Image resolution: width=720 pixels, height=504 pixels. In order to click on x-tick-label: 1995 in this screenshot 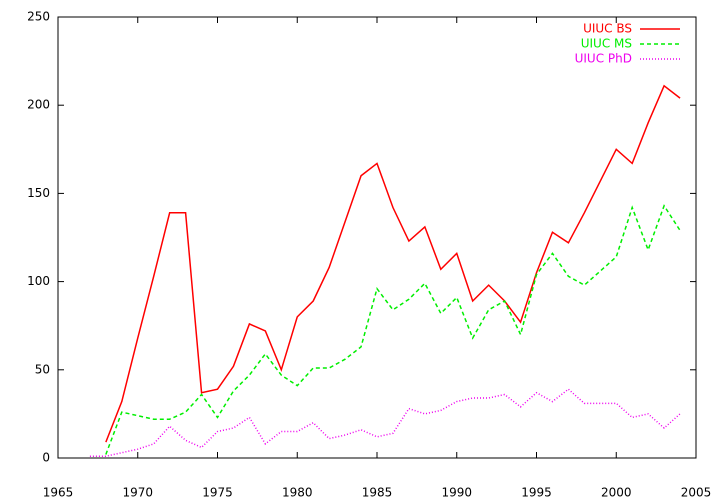, I will do `click(536, 493)`.